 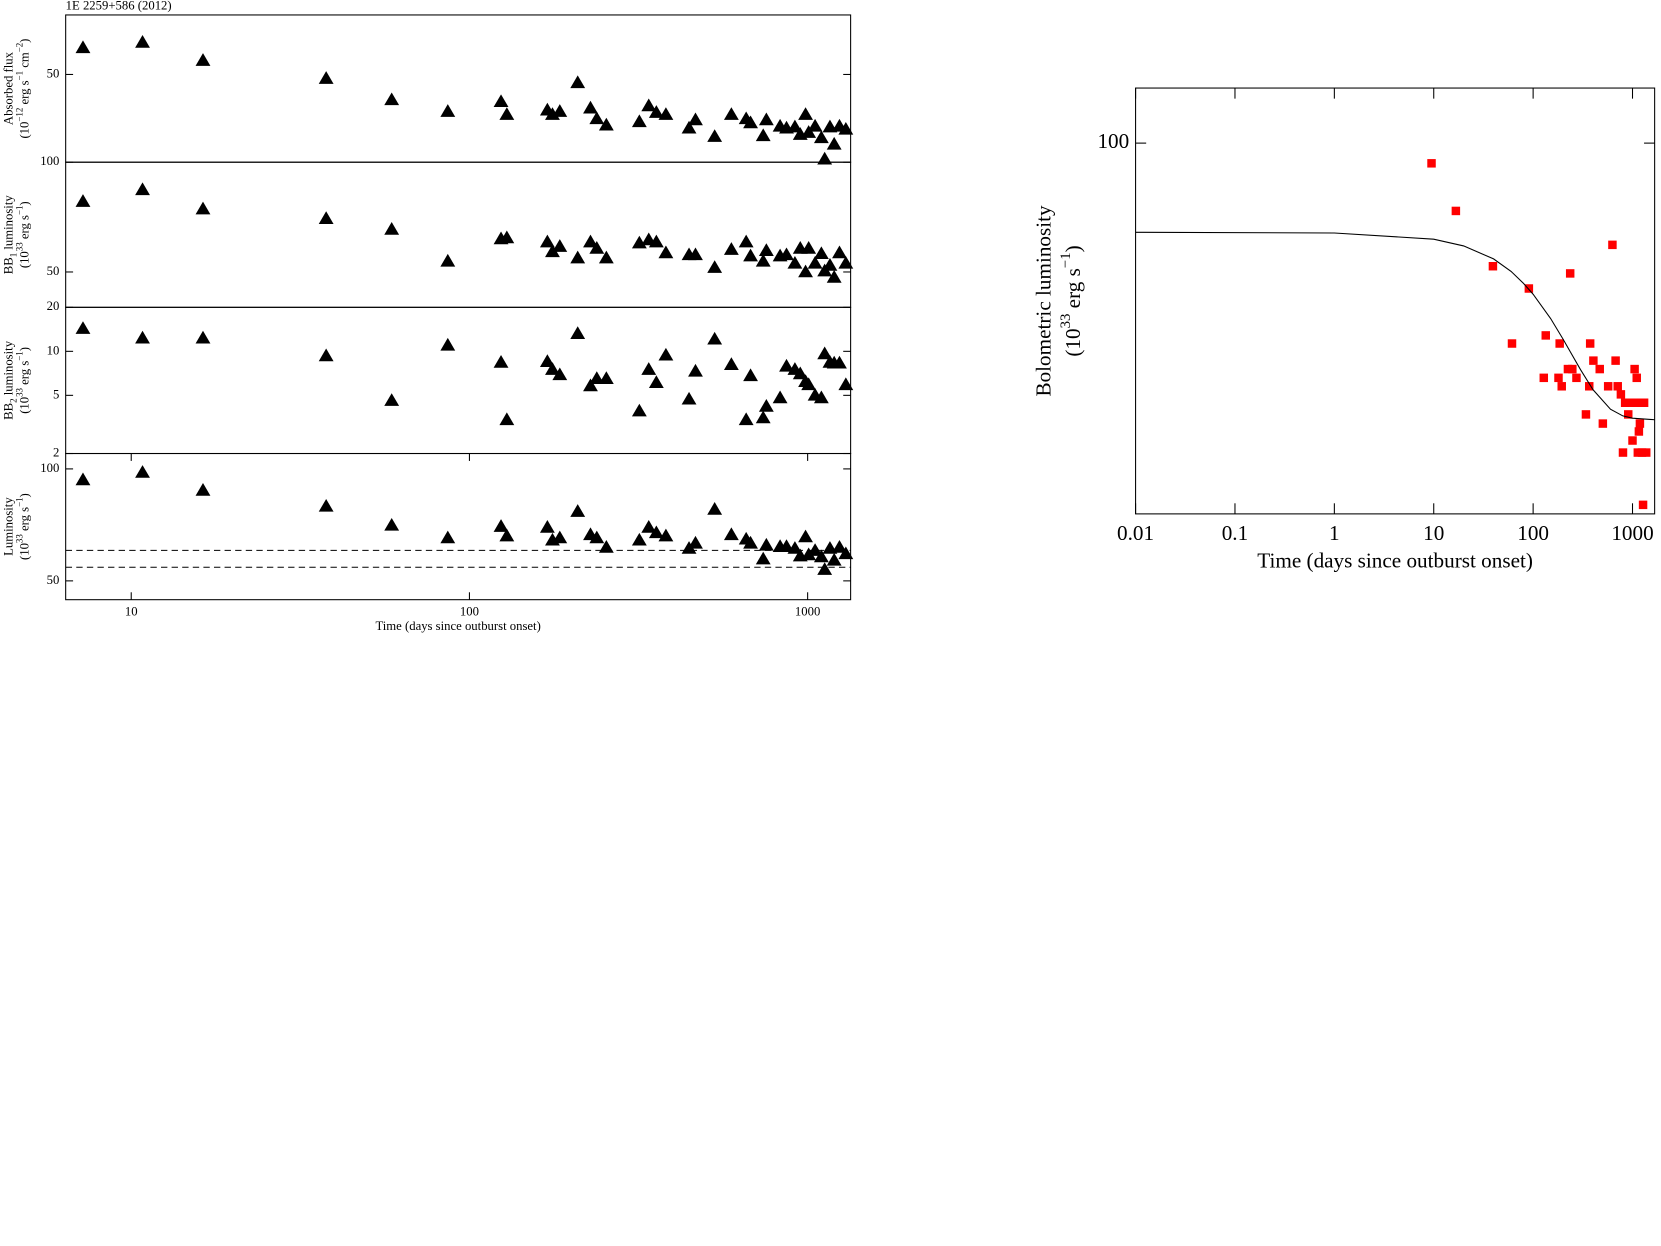 I want to click on y-axis-label: Luminosity, so click(x=8, y=526).